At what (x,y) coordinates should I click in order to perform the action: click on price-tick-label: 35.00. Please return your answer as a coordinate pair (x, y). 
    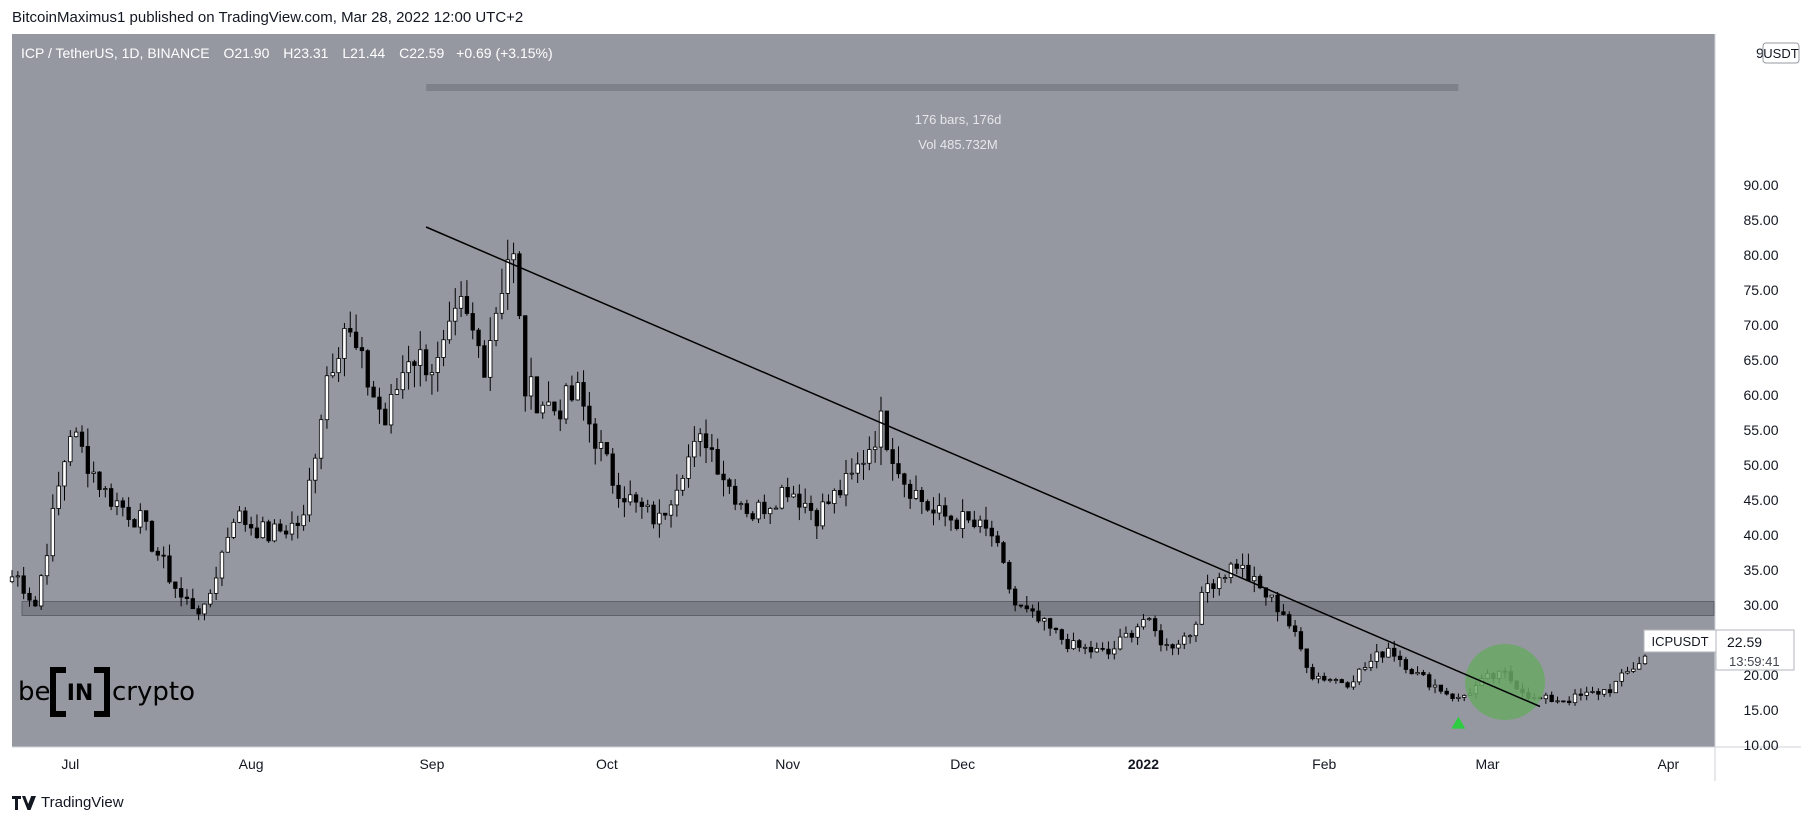
    Looking at the image, I should click on (1760, 570).